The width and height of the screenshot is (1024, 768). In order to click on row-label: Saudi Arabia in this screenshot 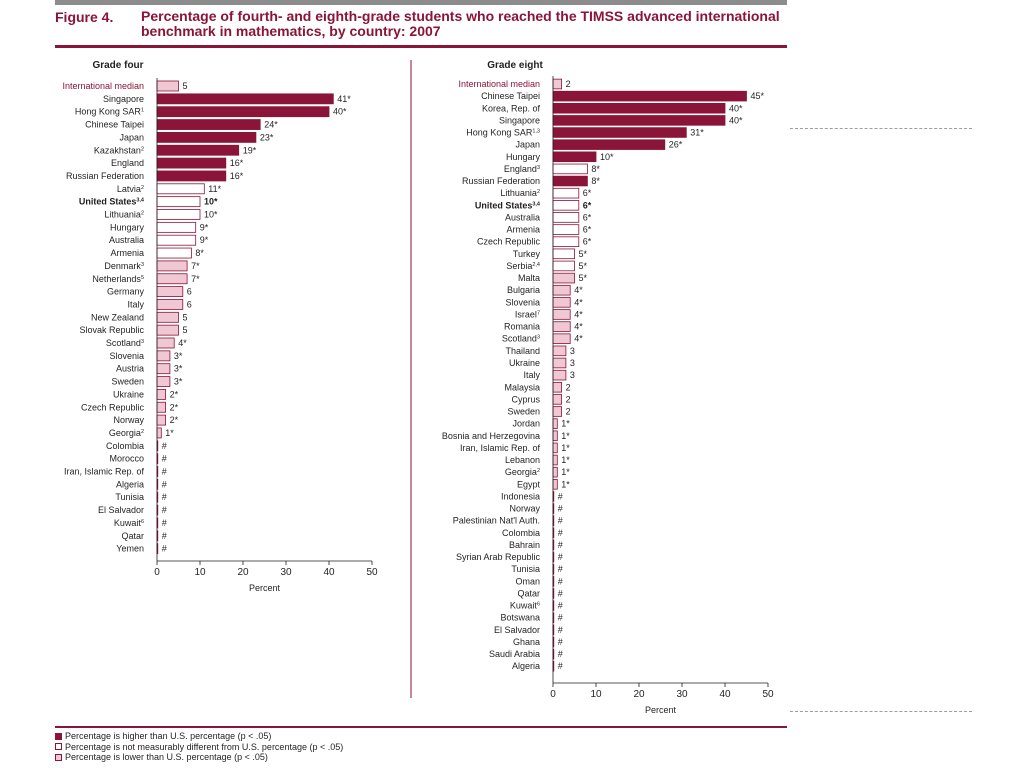, I will do `click(514, 654)`.